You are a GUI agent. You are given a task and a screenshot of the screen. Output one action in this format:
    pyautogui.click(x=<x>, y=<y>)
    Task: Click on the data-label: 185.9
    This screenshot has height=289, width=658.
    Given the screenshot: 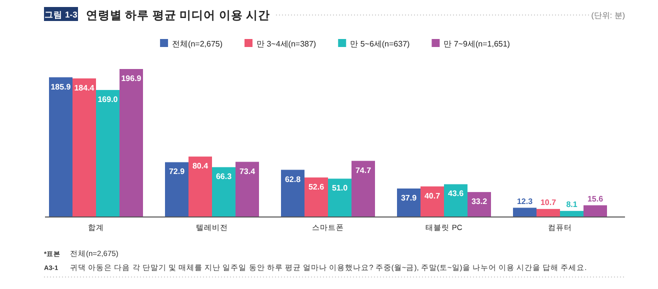 What is the action you would take?
    pyautogui.click(x=61, y=87)
    